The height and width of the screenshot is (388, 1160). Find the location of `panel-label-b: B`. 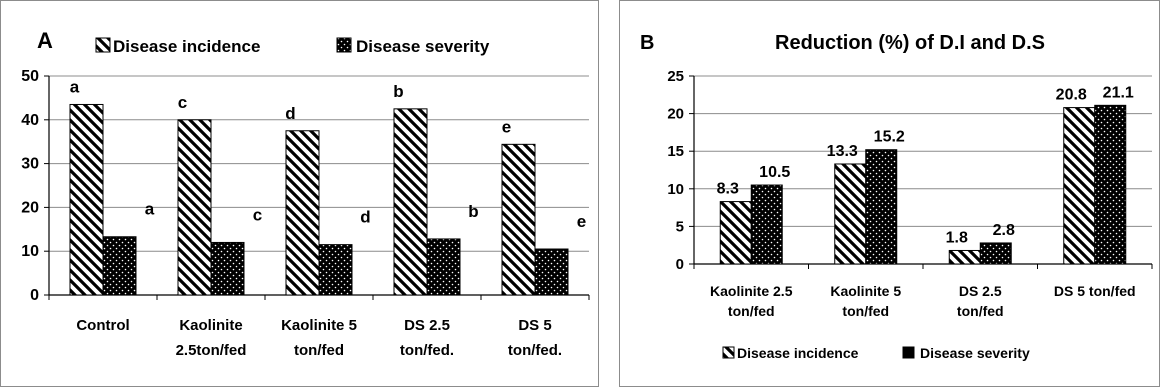

panel-label-b: B is located at coordinates (647, 43).